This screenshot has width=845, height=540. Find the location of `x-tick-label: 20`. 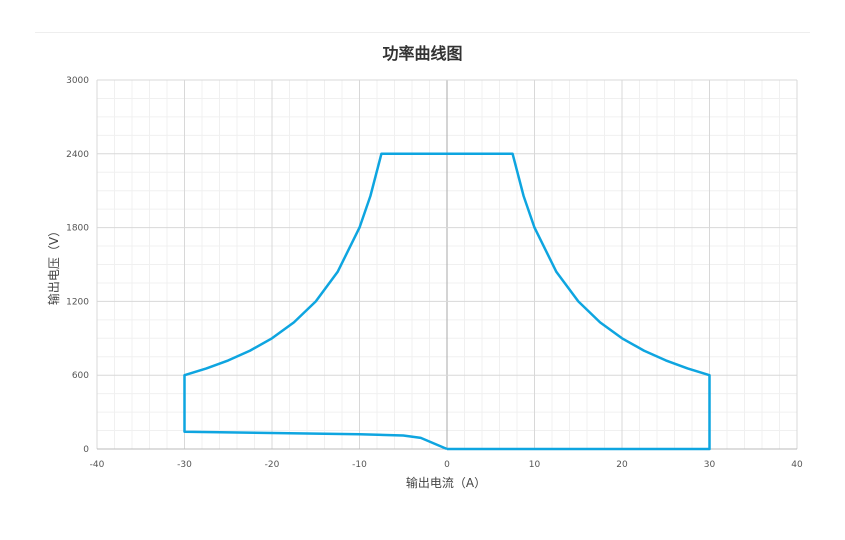

x-tick-label: 20 is located at coordinates (622, 465).